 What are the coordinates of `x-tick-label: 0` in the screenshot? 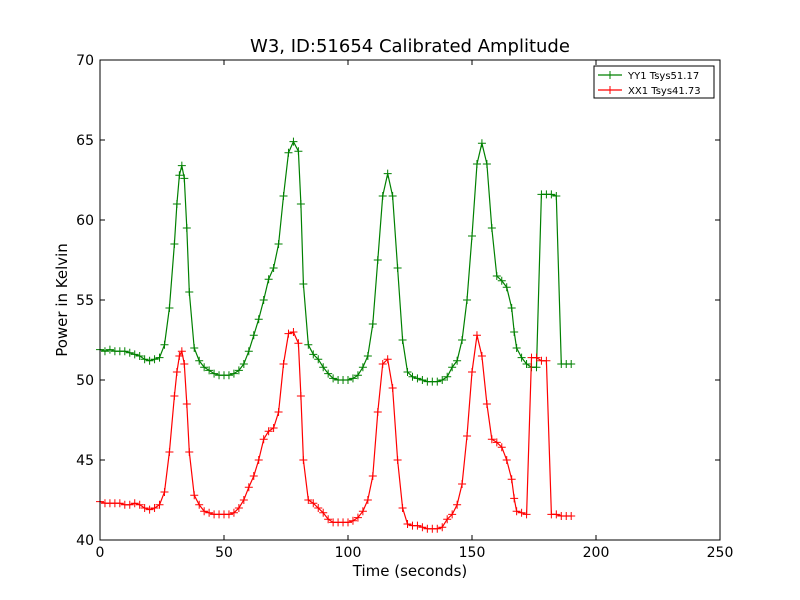 It's located at (100, 553).